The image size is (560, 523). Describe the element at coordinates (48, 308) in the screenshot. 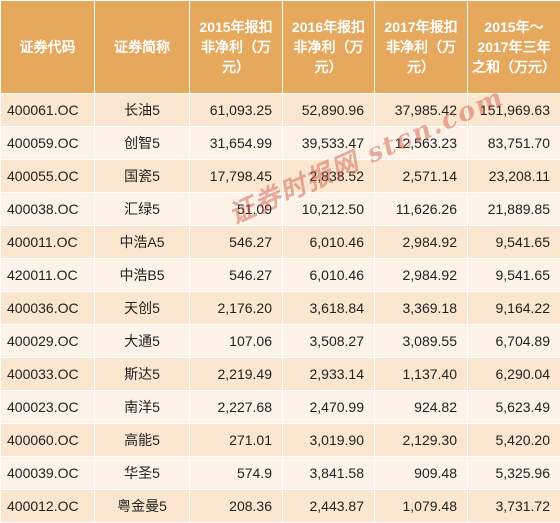

I see `cell-code: 400036.OC` at that location.